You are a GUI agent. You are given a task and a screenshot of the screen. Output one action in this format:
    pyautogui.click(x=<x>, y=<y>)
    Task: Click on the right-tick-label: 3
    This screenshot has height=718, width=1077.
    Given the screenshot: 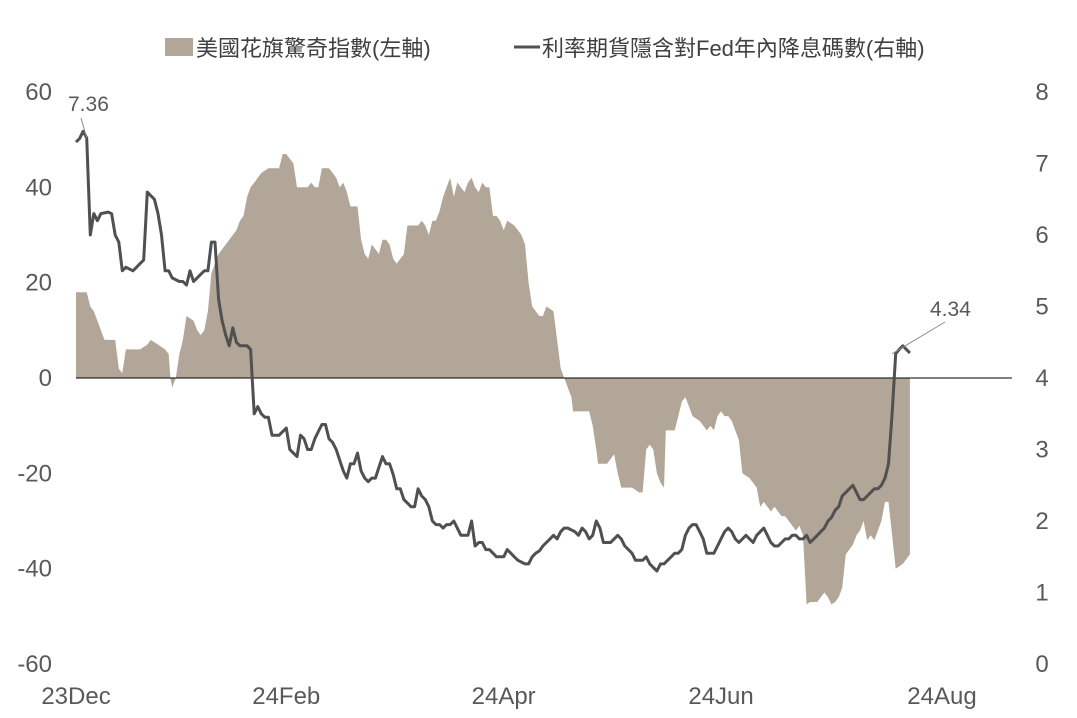 What is the action you would take?
    pyautogui.click(x=1041, y=450)
    